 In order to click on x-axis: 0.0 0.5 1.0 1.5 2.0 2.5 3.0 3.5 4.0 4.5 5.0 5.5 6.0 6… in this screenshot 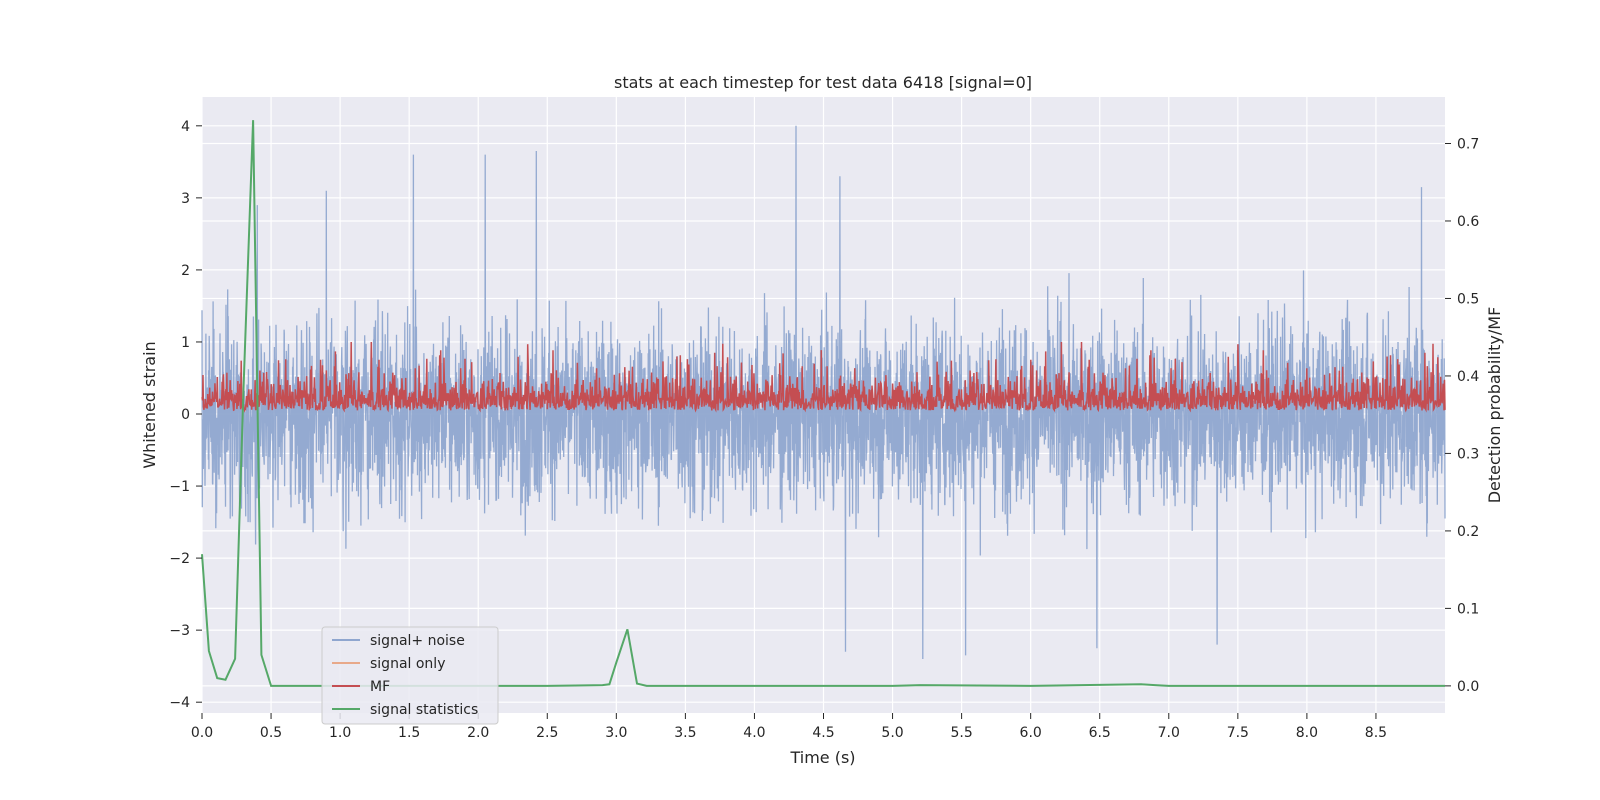, I will do `click(789, 727)`.